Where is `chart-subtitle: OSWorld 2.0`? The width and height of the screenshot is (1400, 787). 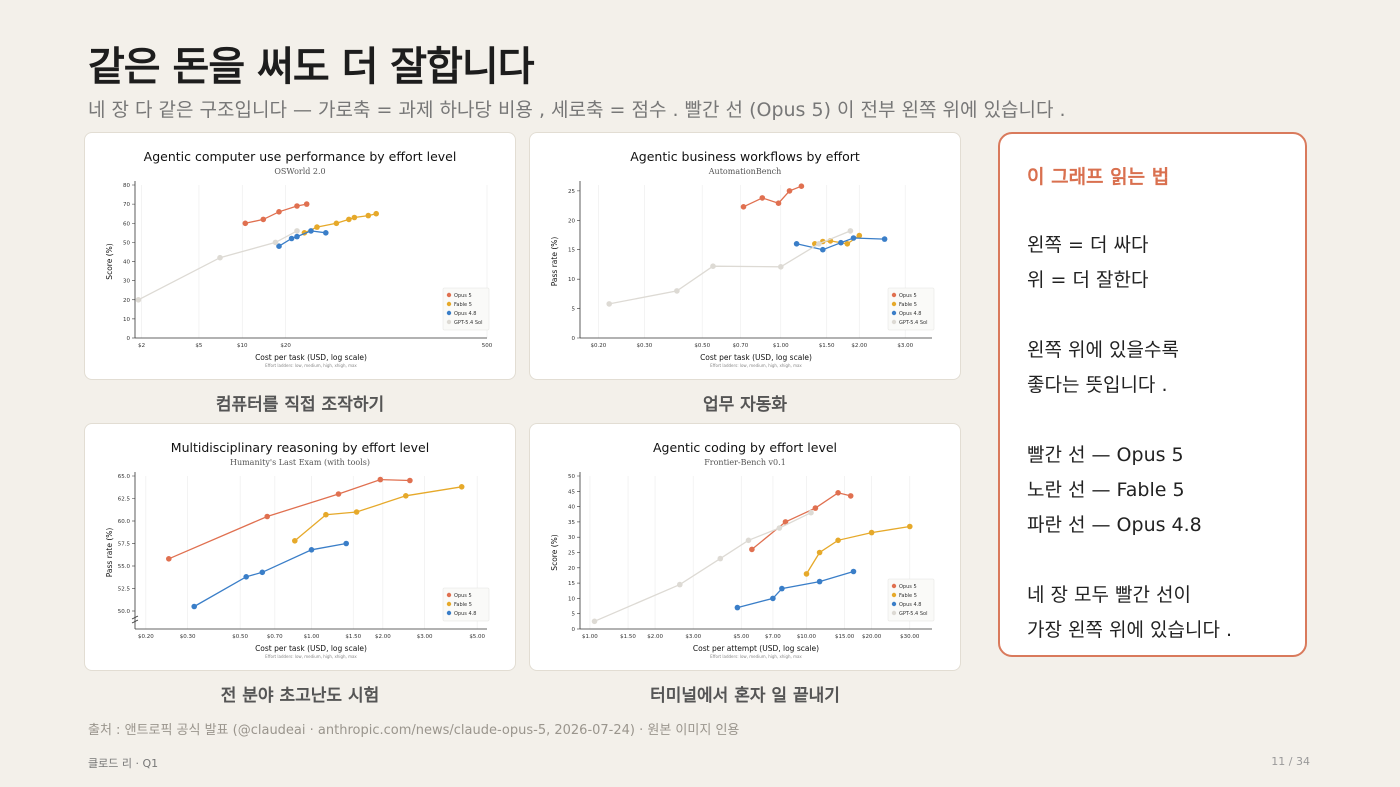
chart-subtitle: OSWorld 2.0 is located at coordinates (299, 171).